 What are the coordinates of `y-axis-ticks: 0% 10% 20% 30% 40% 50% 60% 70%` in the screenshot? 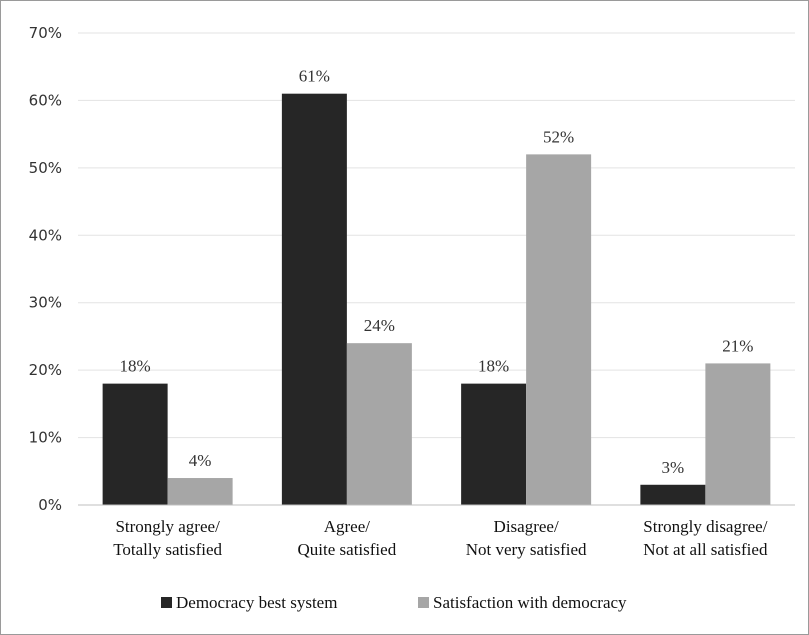 It's located at (45, 269).